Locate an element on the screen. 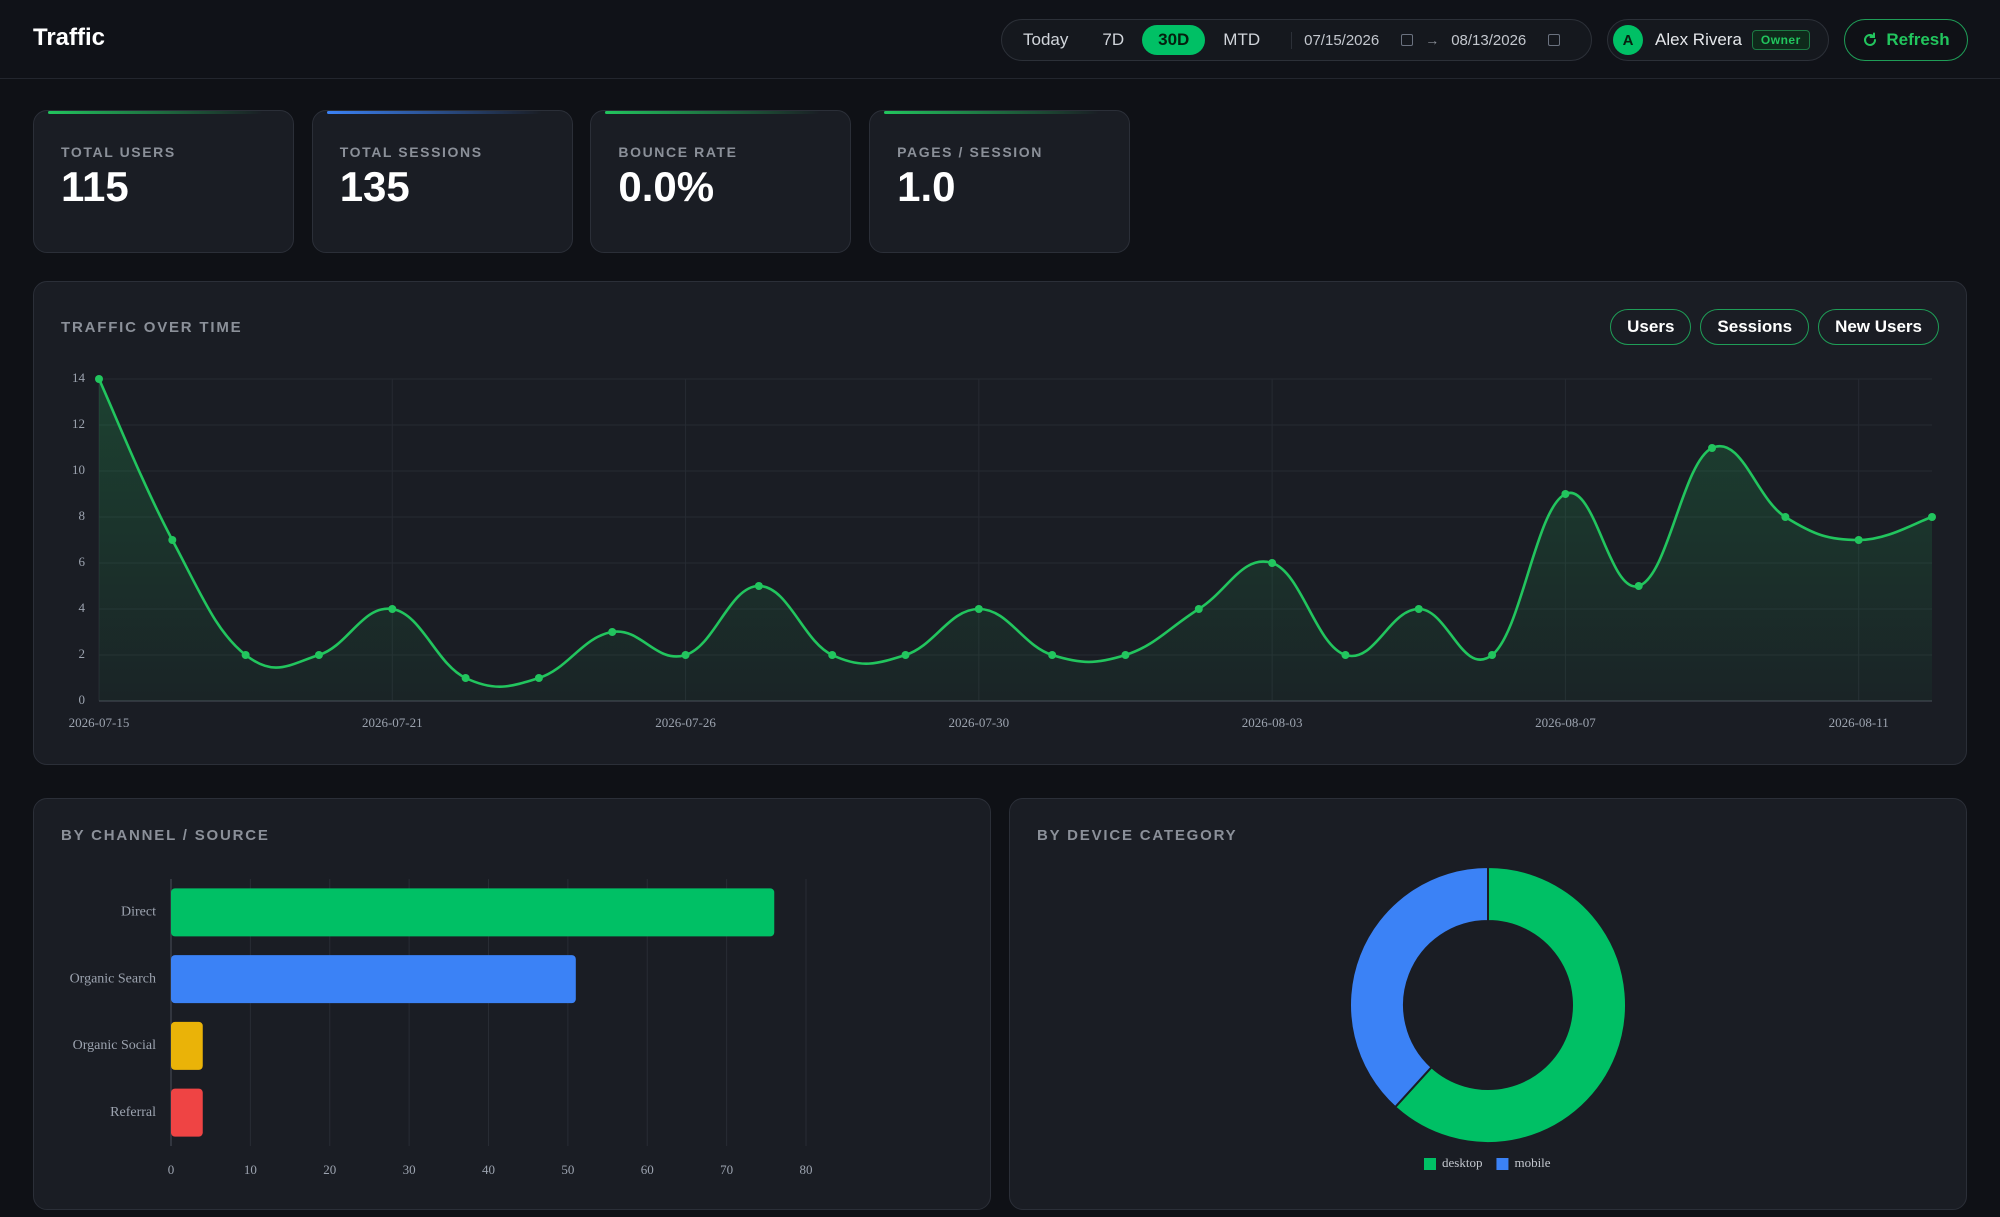 The width and height of the screenshot is (2000, 1217). x-tick-label: 30 is located at coordinates (409, 1169).